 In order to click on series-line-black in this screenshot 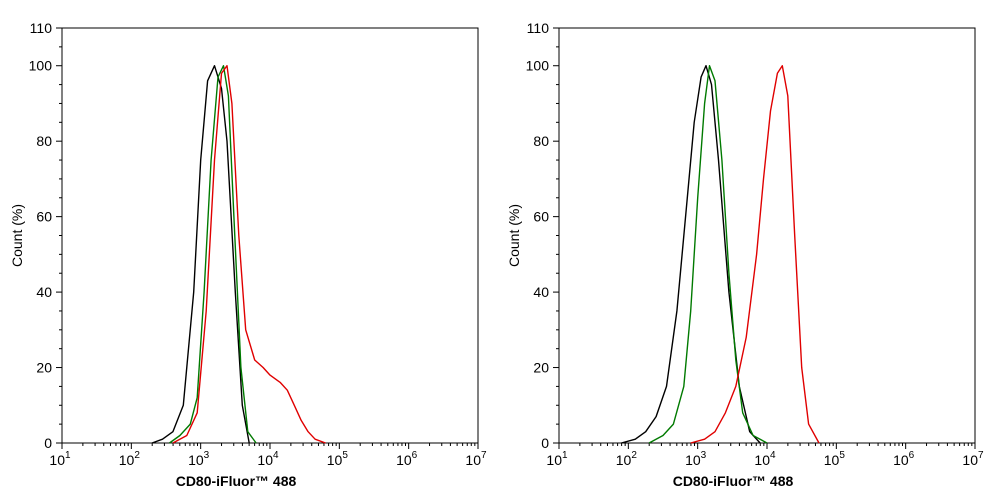, I will do `click(200, 254)`.